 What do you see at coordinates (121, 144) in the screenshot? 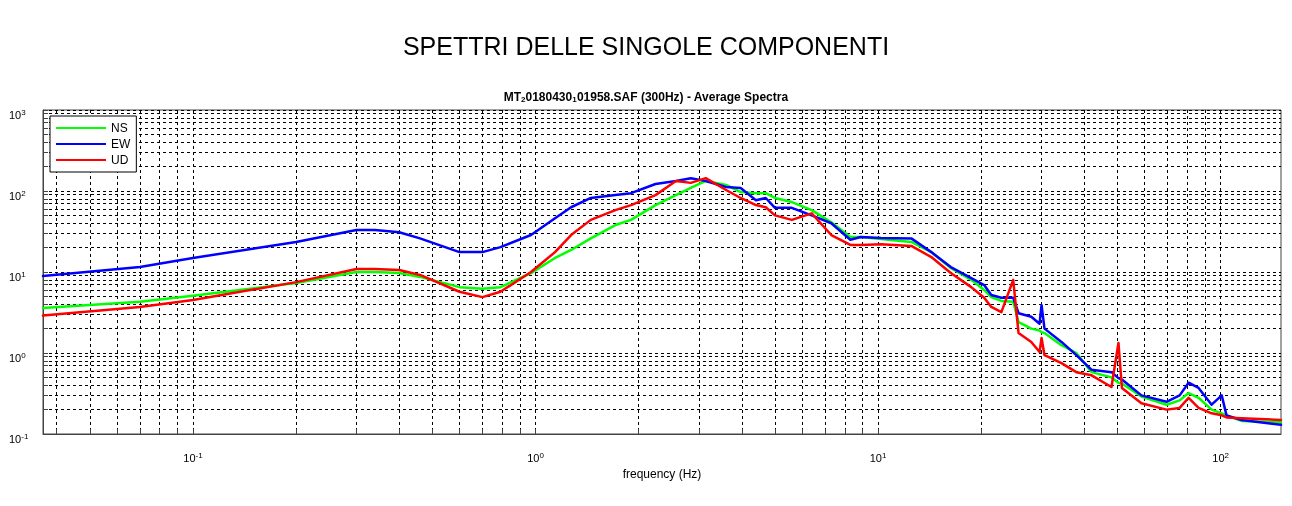
I see `legend-label: EW` at bounding box center [121, 144].